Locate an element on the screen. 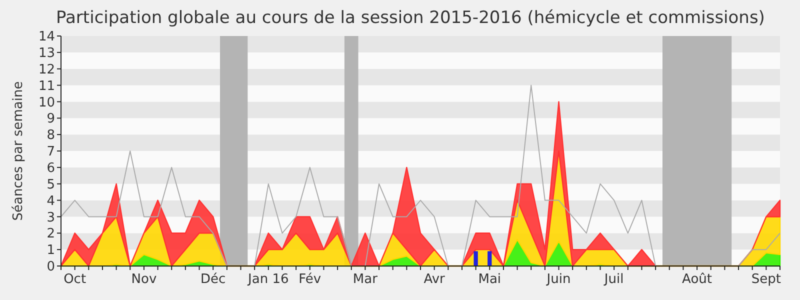 The image size is (800, 300). x-tick-label: Sept is located at coordinates (766, 279).